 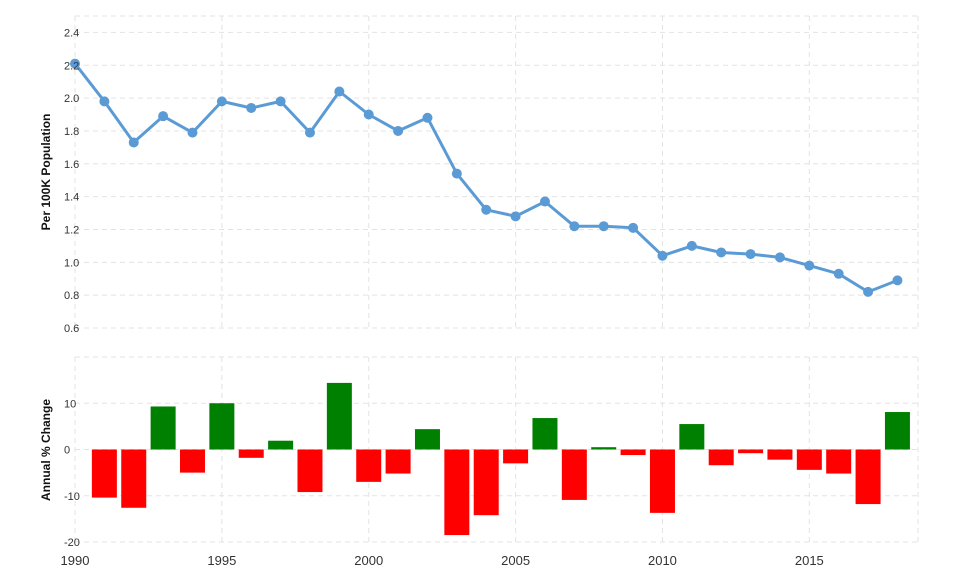 What do you see at coordinates (897, 431) in the screenshot?
I see `bar-2018` at bounding box center [897, 431].